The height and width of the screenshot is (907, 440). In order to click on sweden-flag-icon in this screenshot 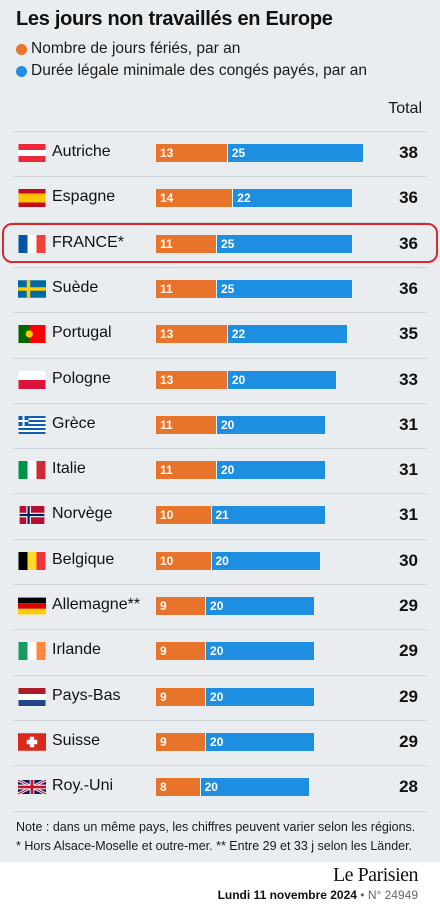, I will do `click(32, 289)`.